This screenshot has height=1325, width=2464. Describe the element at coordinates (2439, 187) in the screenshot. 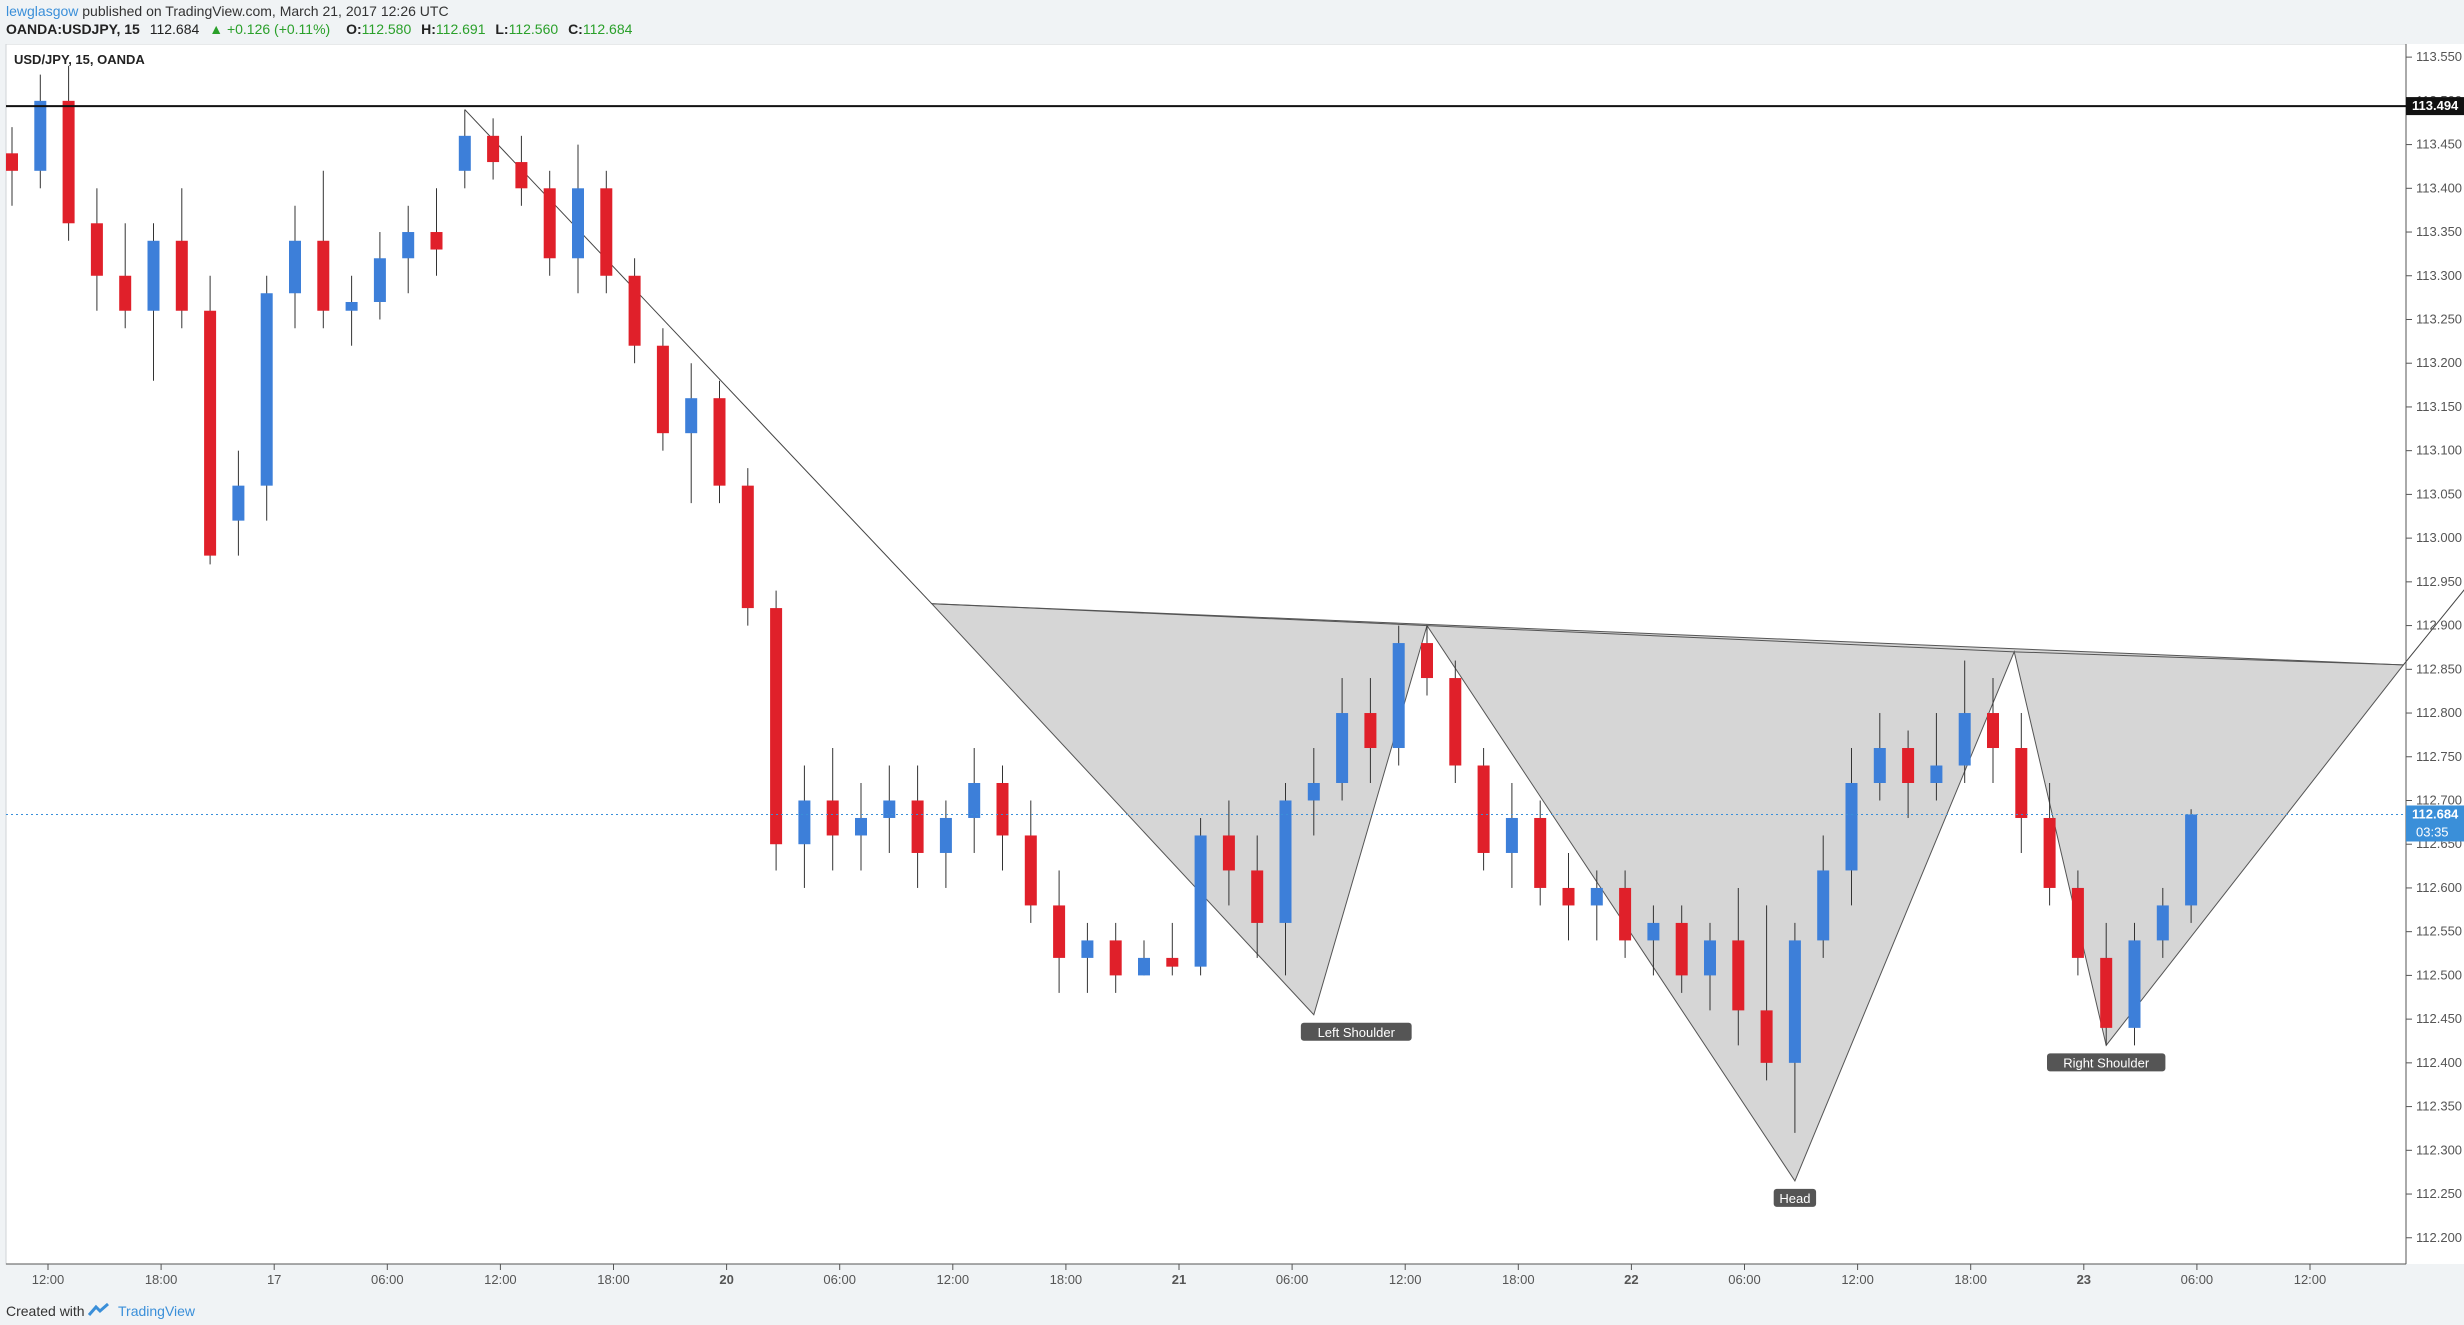

I see `y-tick-label: 113.400` at that location.